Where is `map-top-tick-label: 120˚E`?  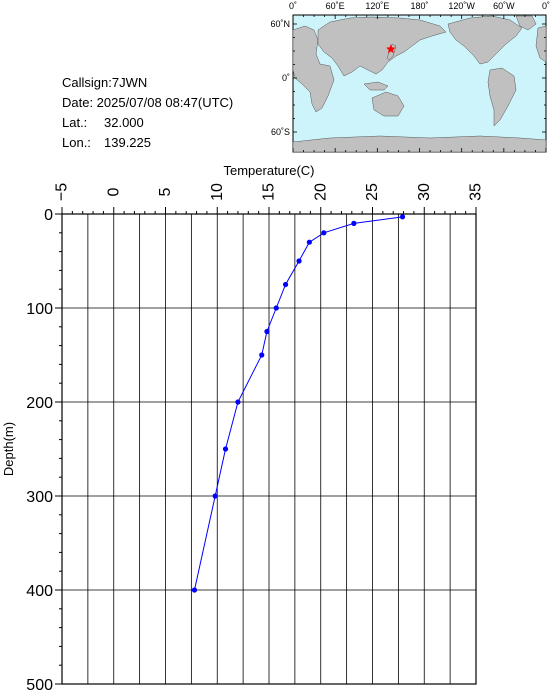
map-top-tick-label: 120˚E is located at coordinates (377, 6).